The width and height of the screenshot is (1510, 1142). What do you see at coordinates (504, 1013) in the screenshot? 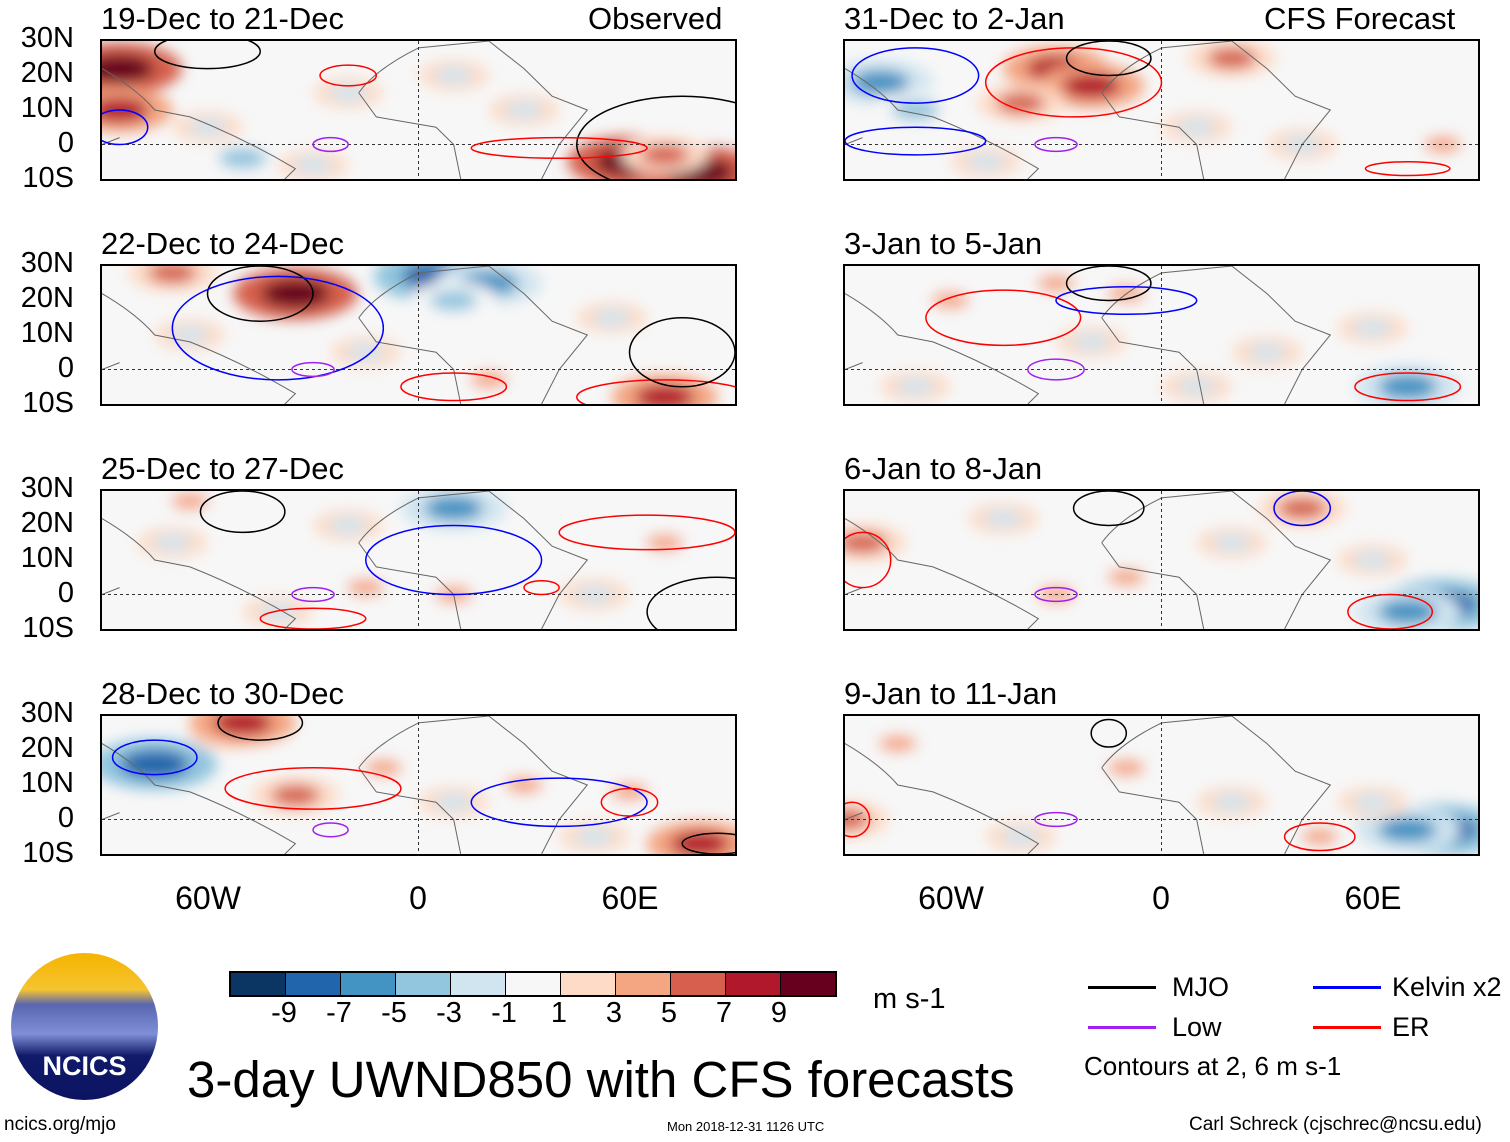
I see `colorbar-label: -1` at bounding box center [504, 1013].